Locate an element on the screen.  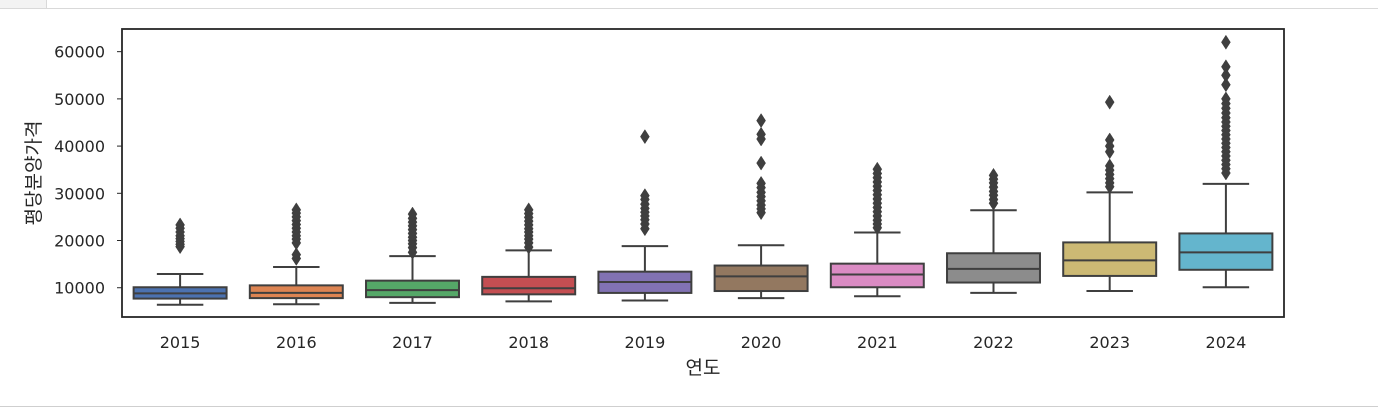
x-tick-label: 2024 is located at coordinates (1226, 342).